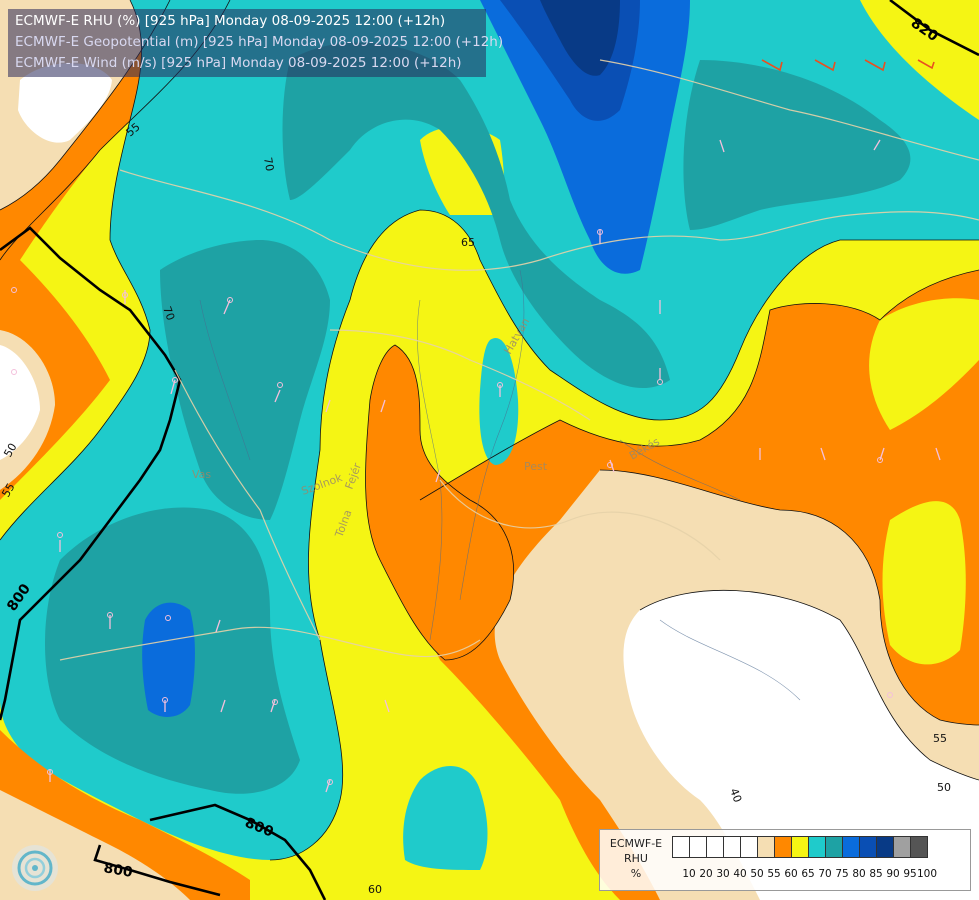 Image resolution: width=979 pixels, height=900 pixels. What do you see at coordinates (924, 583) in the screenshot?
I see `rhu-field-yellow-right2` at bounding box center [924, 583].